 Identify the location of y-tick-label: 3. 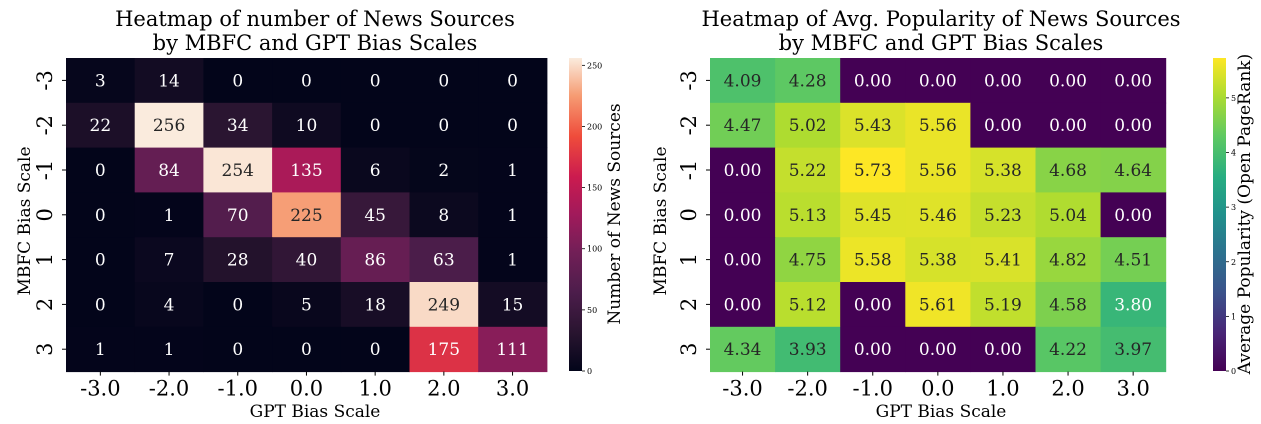
(45, 349).